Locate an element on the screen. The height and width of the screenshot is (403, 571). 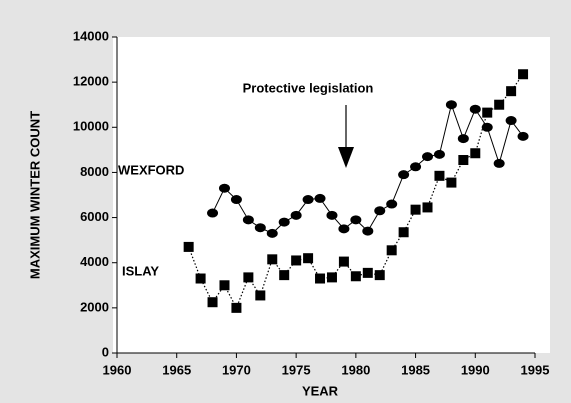
y-axis-label: MAXIMUM WINTER COUNT is located at coordinates (34, 195).